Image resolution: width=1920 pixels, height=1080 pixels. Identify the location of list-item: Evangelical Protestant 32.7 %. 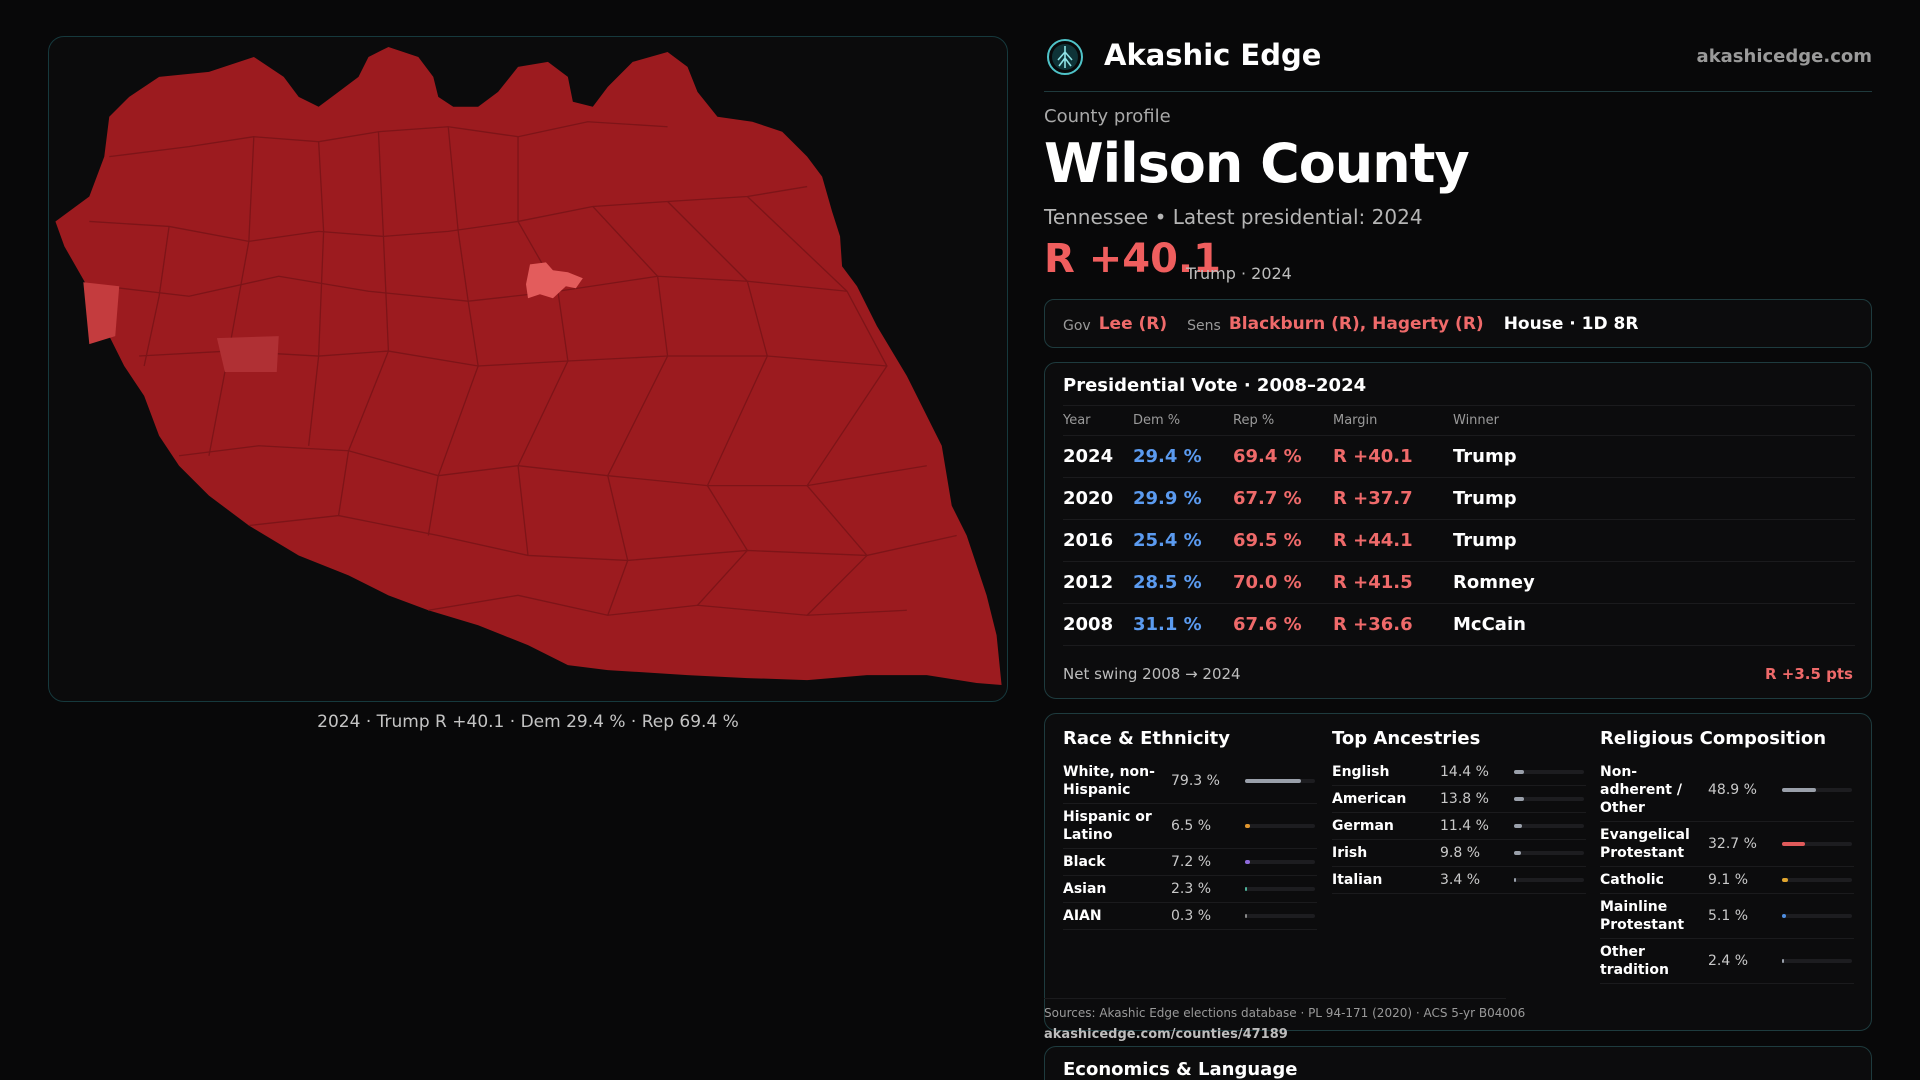
(1727, 844).